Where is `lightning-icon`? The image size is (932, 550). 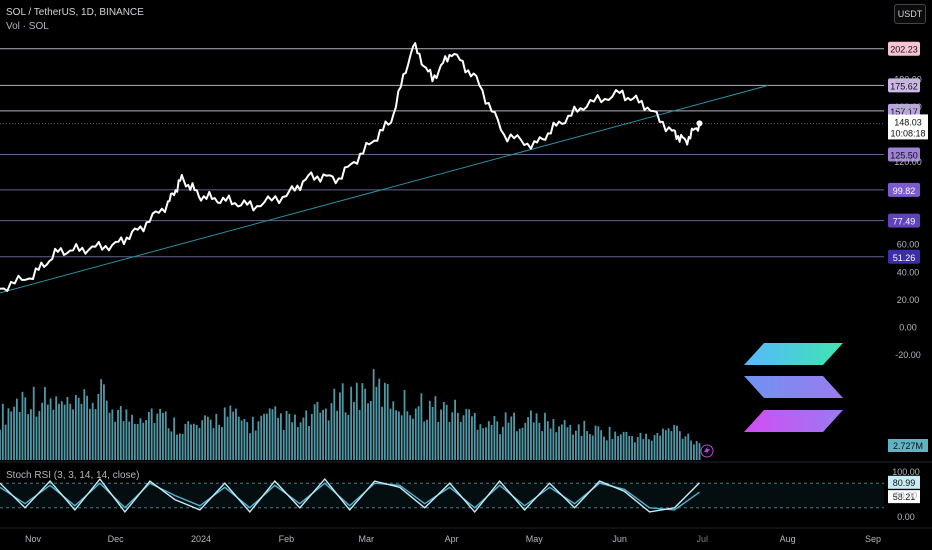
lightning-icon is located at coordinates (707, 451).